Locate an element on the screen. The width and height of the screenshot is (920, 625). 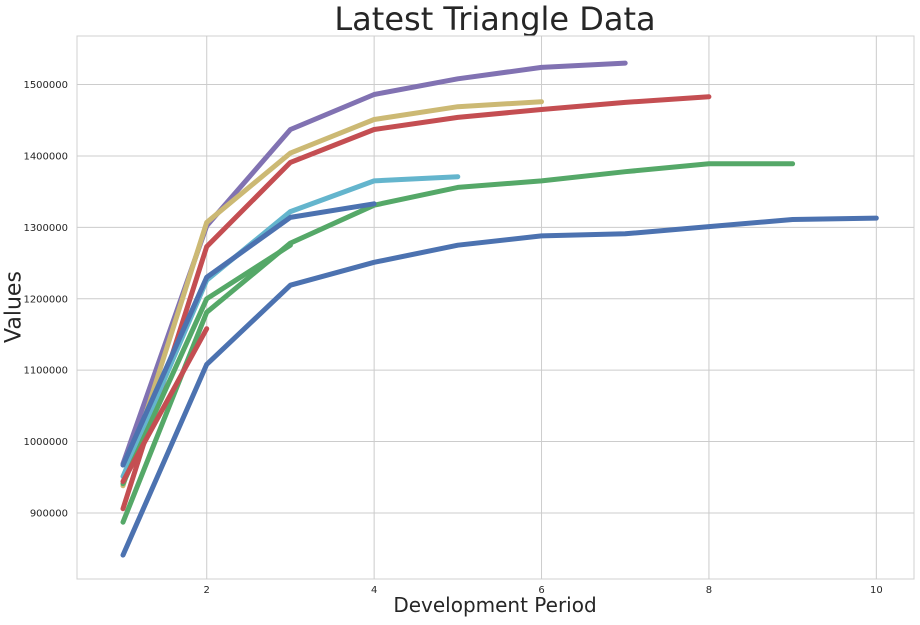
y-tick-label: 1300000 is located at coordinates (45, 228).